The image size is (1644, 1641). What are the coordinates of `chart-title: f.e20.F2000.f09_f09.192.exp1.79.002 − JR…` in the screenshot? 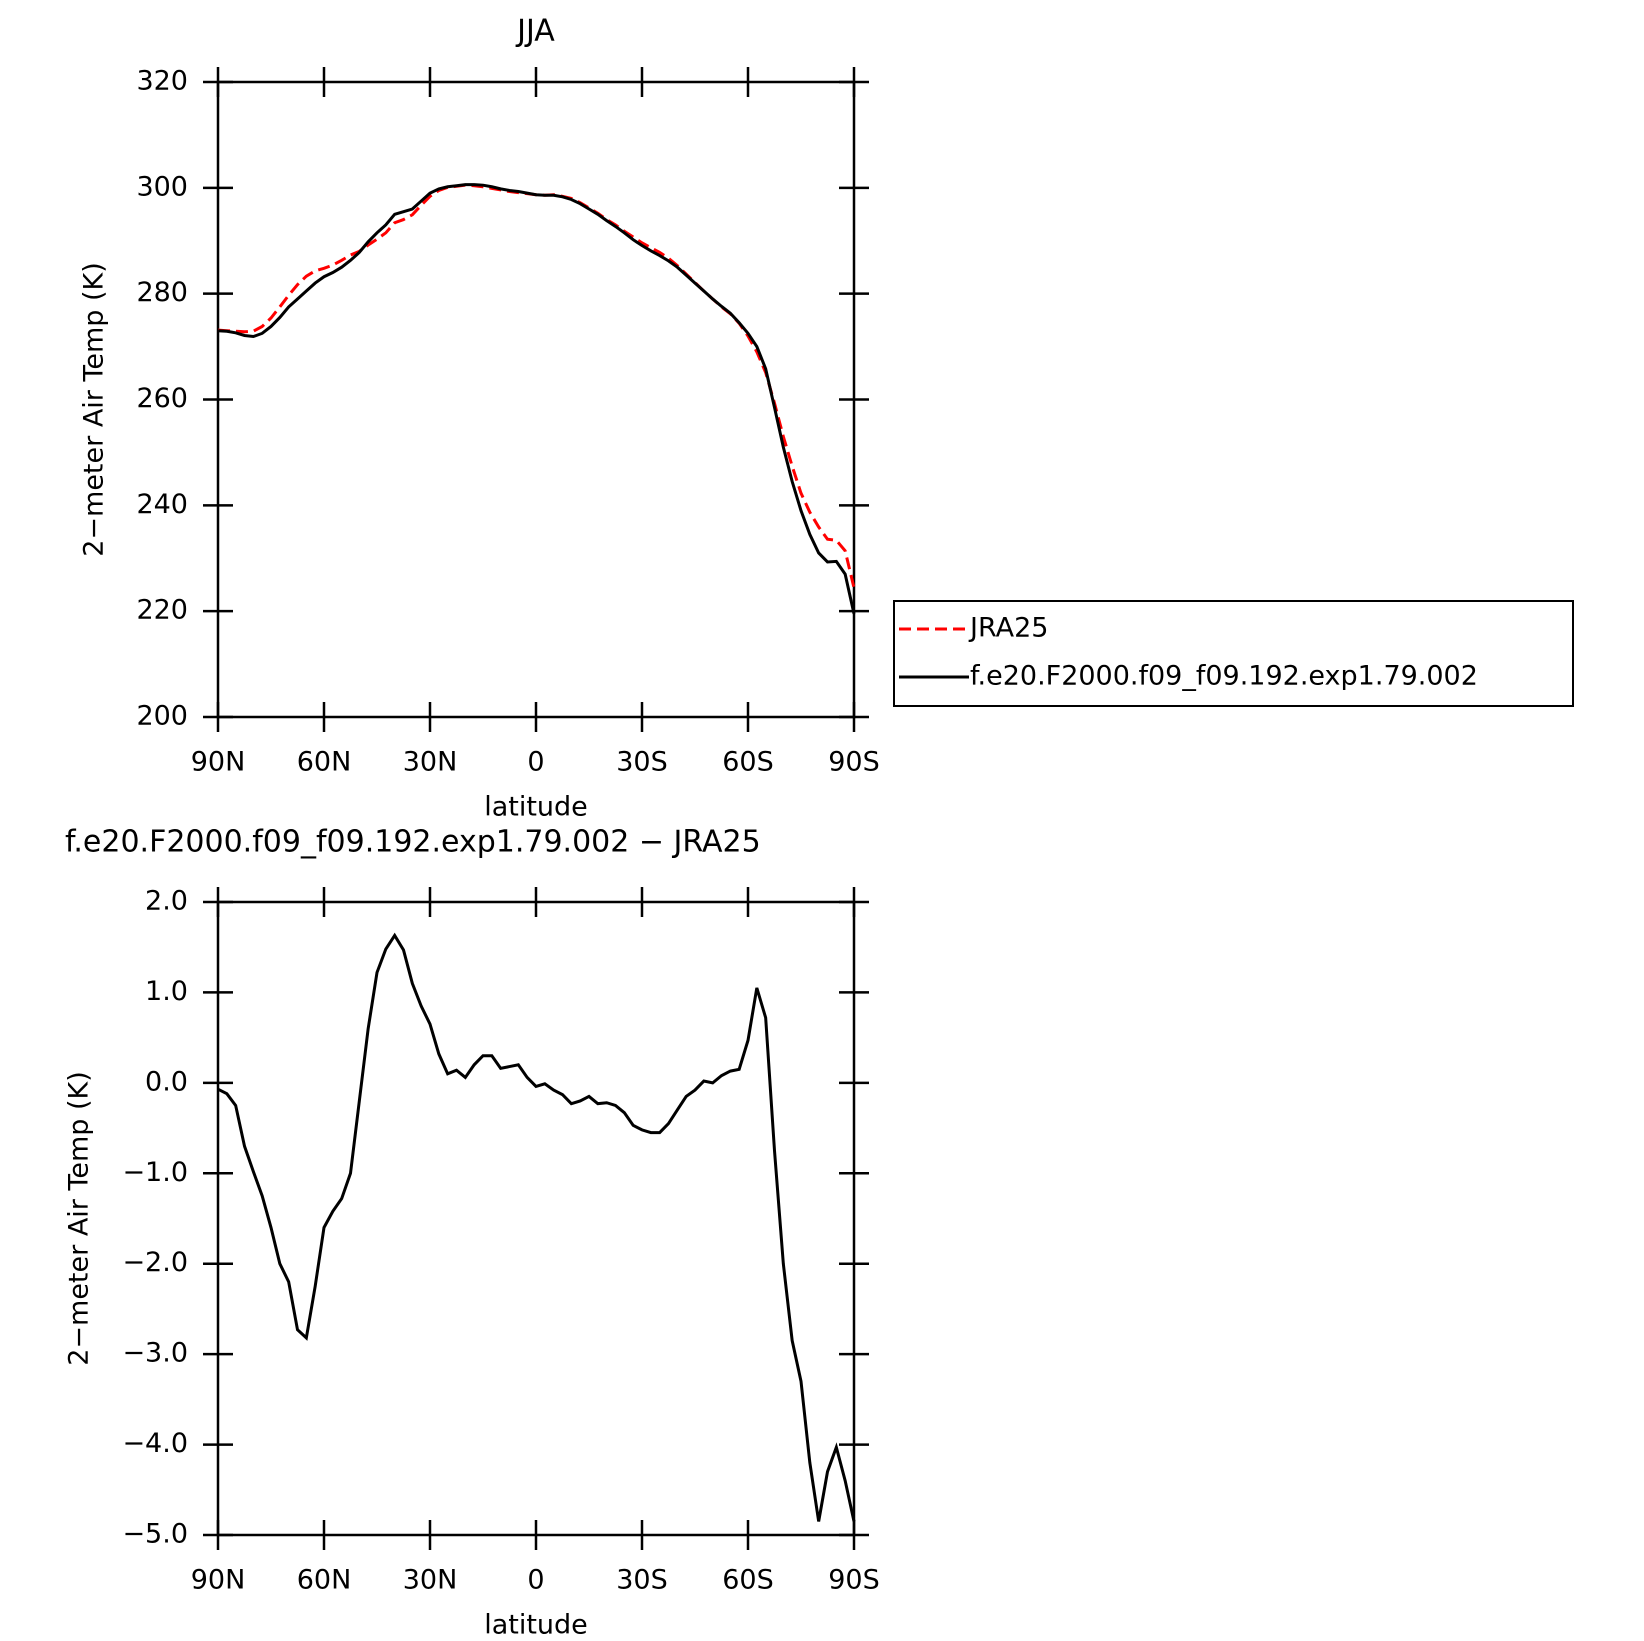 It's located at (413, 842).